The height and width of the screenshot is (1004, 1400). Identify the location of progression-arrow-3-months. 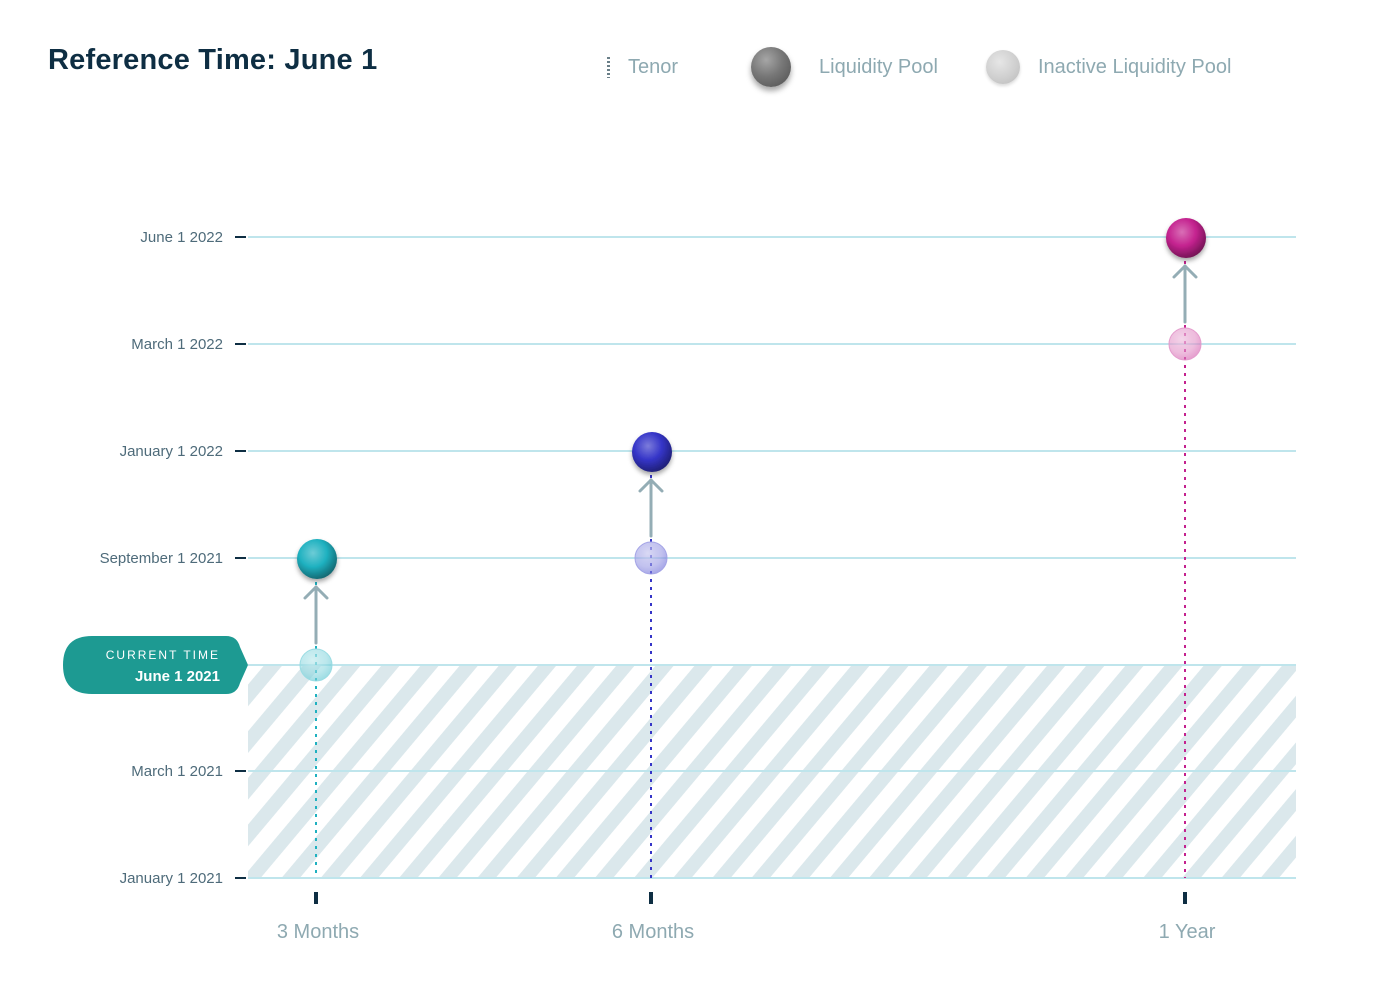
(316, 615).